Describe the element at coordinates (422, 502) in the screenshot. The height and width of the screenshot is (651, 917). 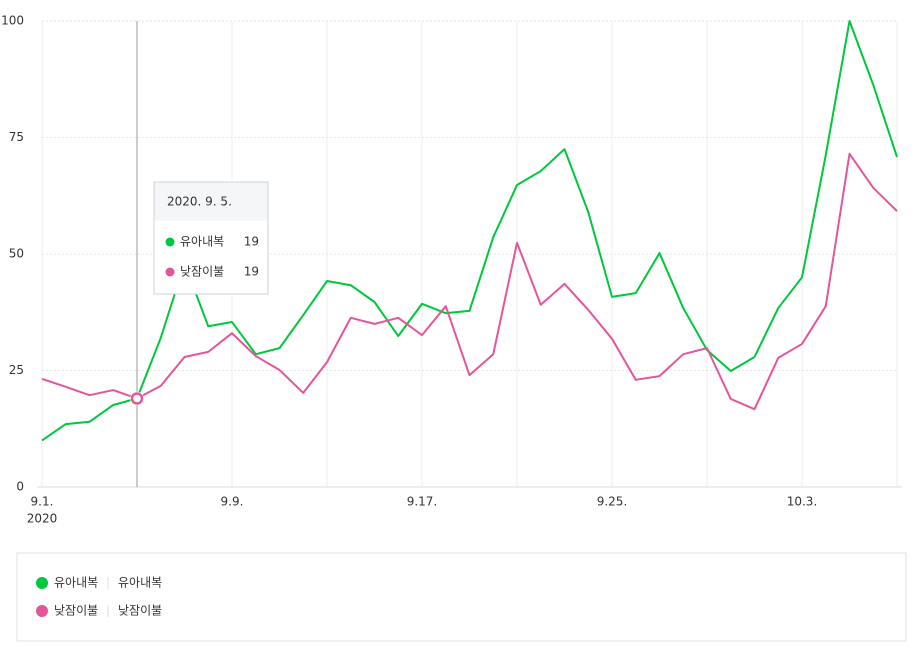
I see `x-tick-label: 9.17.` at that location.